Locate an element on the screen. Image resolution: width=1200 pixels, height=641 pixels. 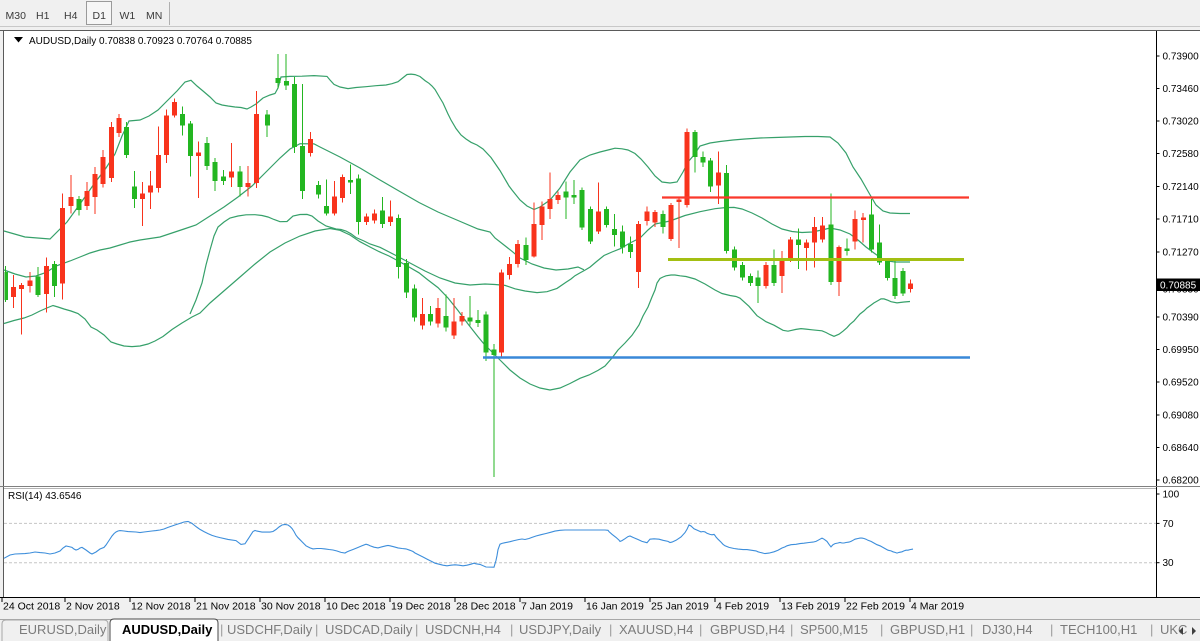
svg-text: USDJPY,Daily is located at coordinates (560, 629).